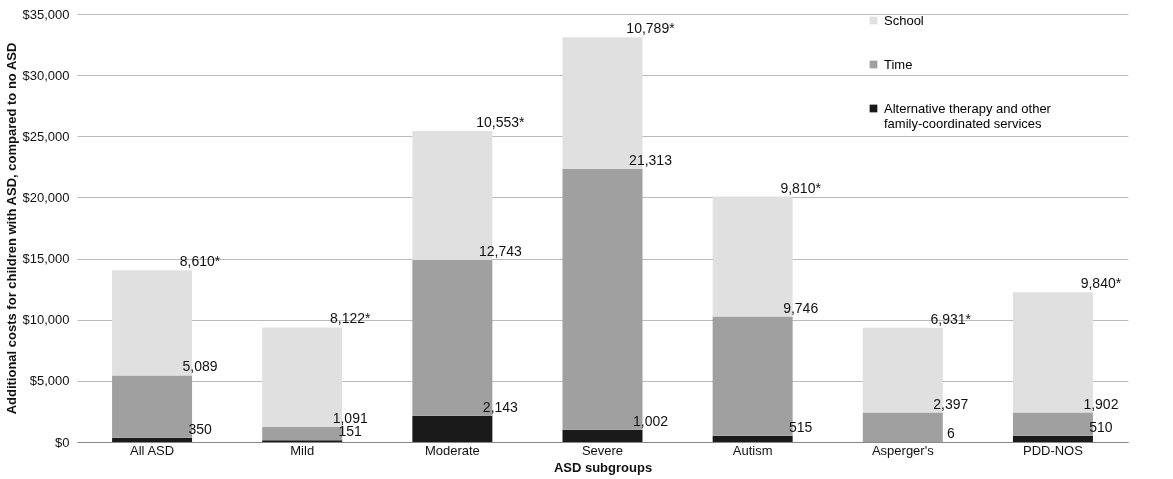  I want to click on data-label: 515, so click(800, 426).